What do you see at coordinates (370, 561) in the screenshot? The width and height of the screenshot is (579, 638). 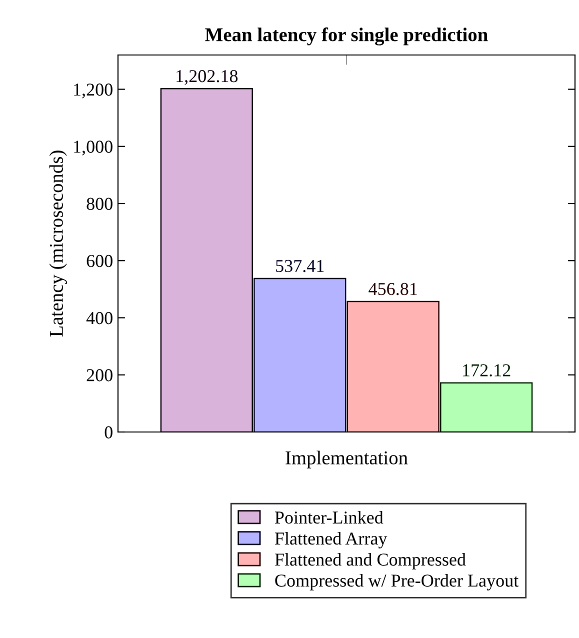 I see `legend-label: Flattened and Compressed` at bounding box center [370, 561].